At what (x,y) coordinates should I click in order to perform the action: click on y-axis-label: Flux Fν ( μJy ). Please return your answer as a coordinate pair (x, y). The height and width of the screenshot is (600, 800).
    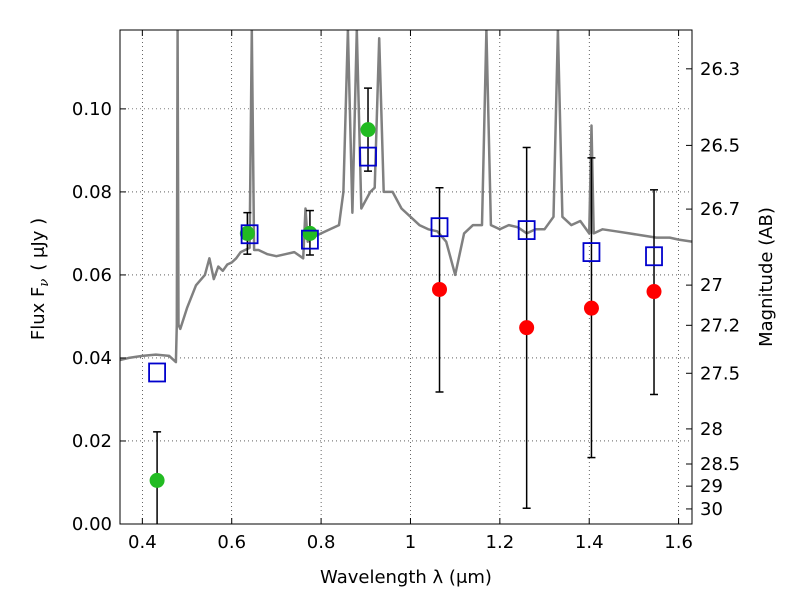
    Looking at the image, I should click on (40, 279).